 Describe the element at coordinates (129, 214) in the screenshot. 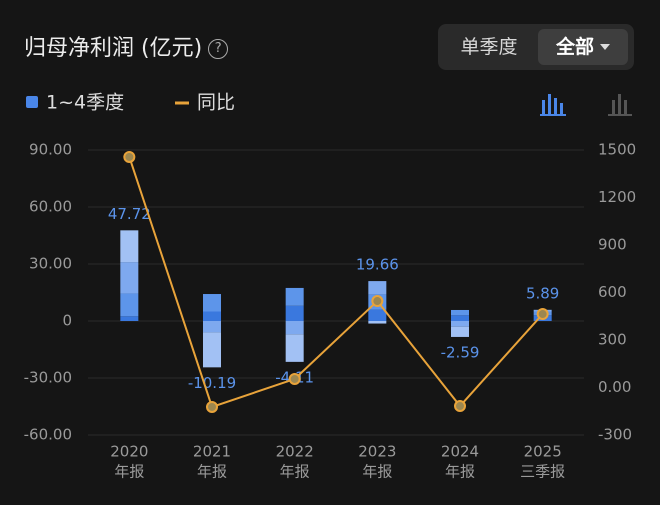

I see `value-label: 47.72` at that location.